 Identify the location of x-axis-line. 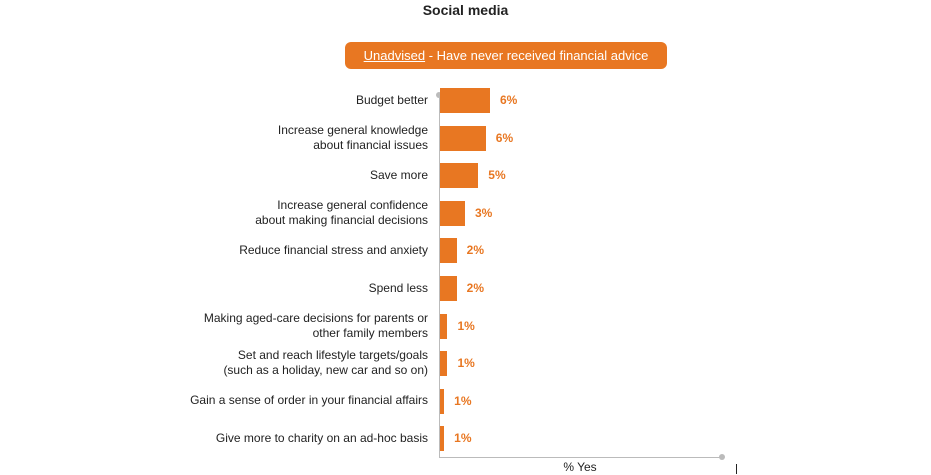
(580, 457).